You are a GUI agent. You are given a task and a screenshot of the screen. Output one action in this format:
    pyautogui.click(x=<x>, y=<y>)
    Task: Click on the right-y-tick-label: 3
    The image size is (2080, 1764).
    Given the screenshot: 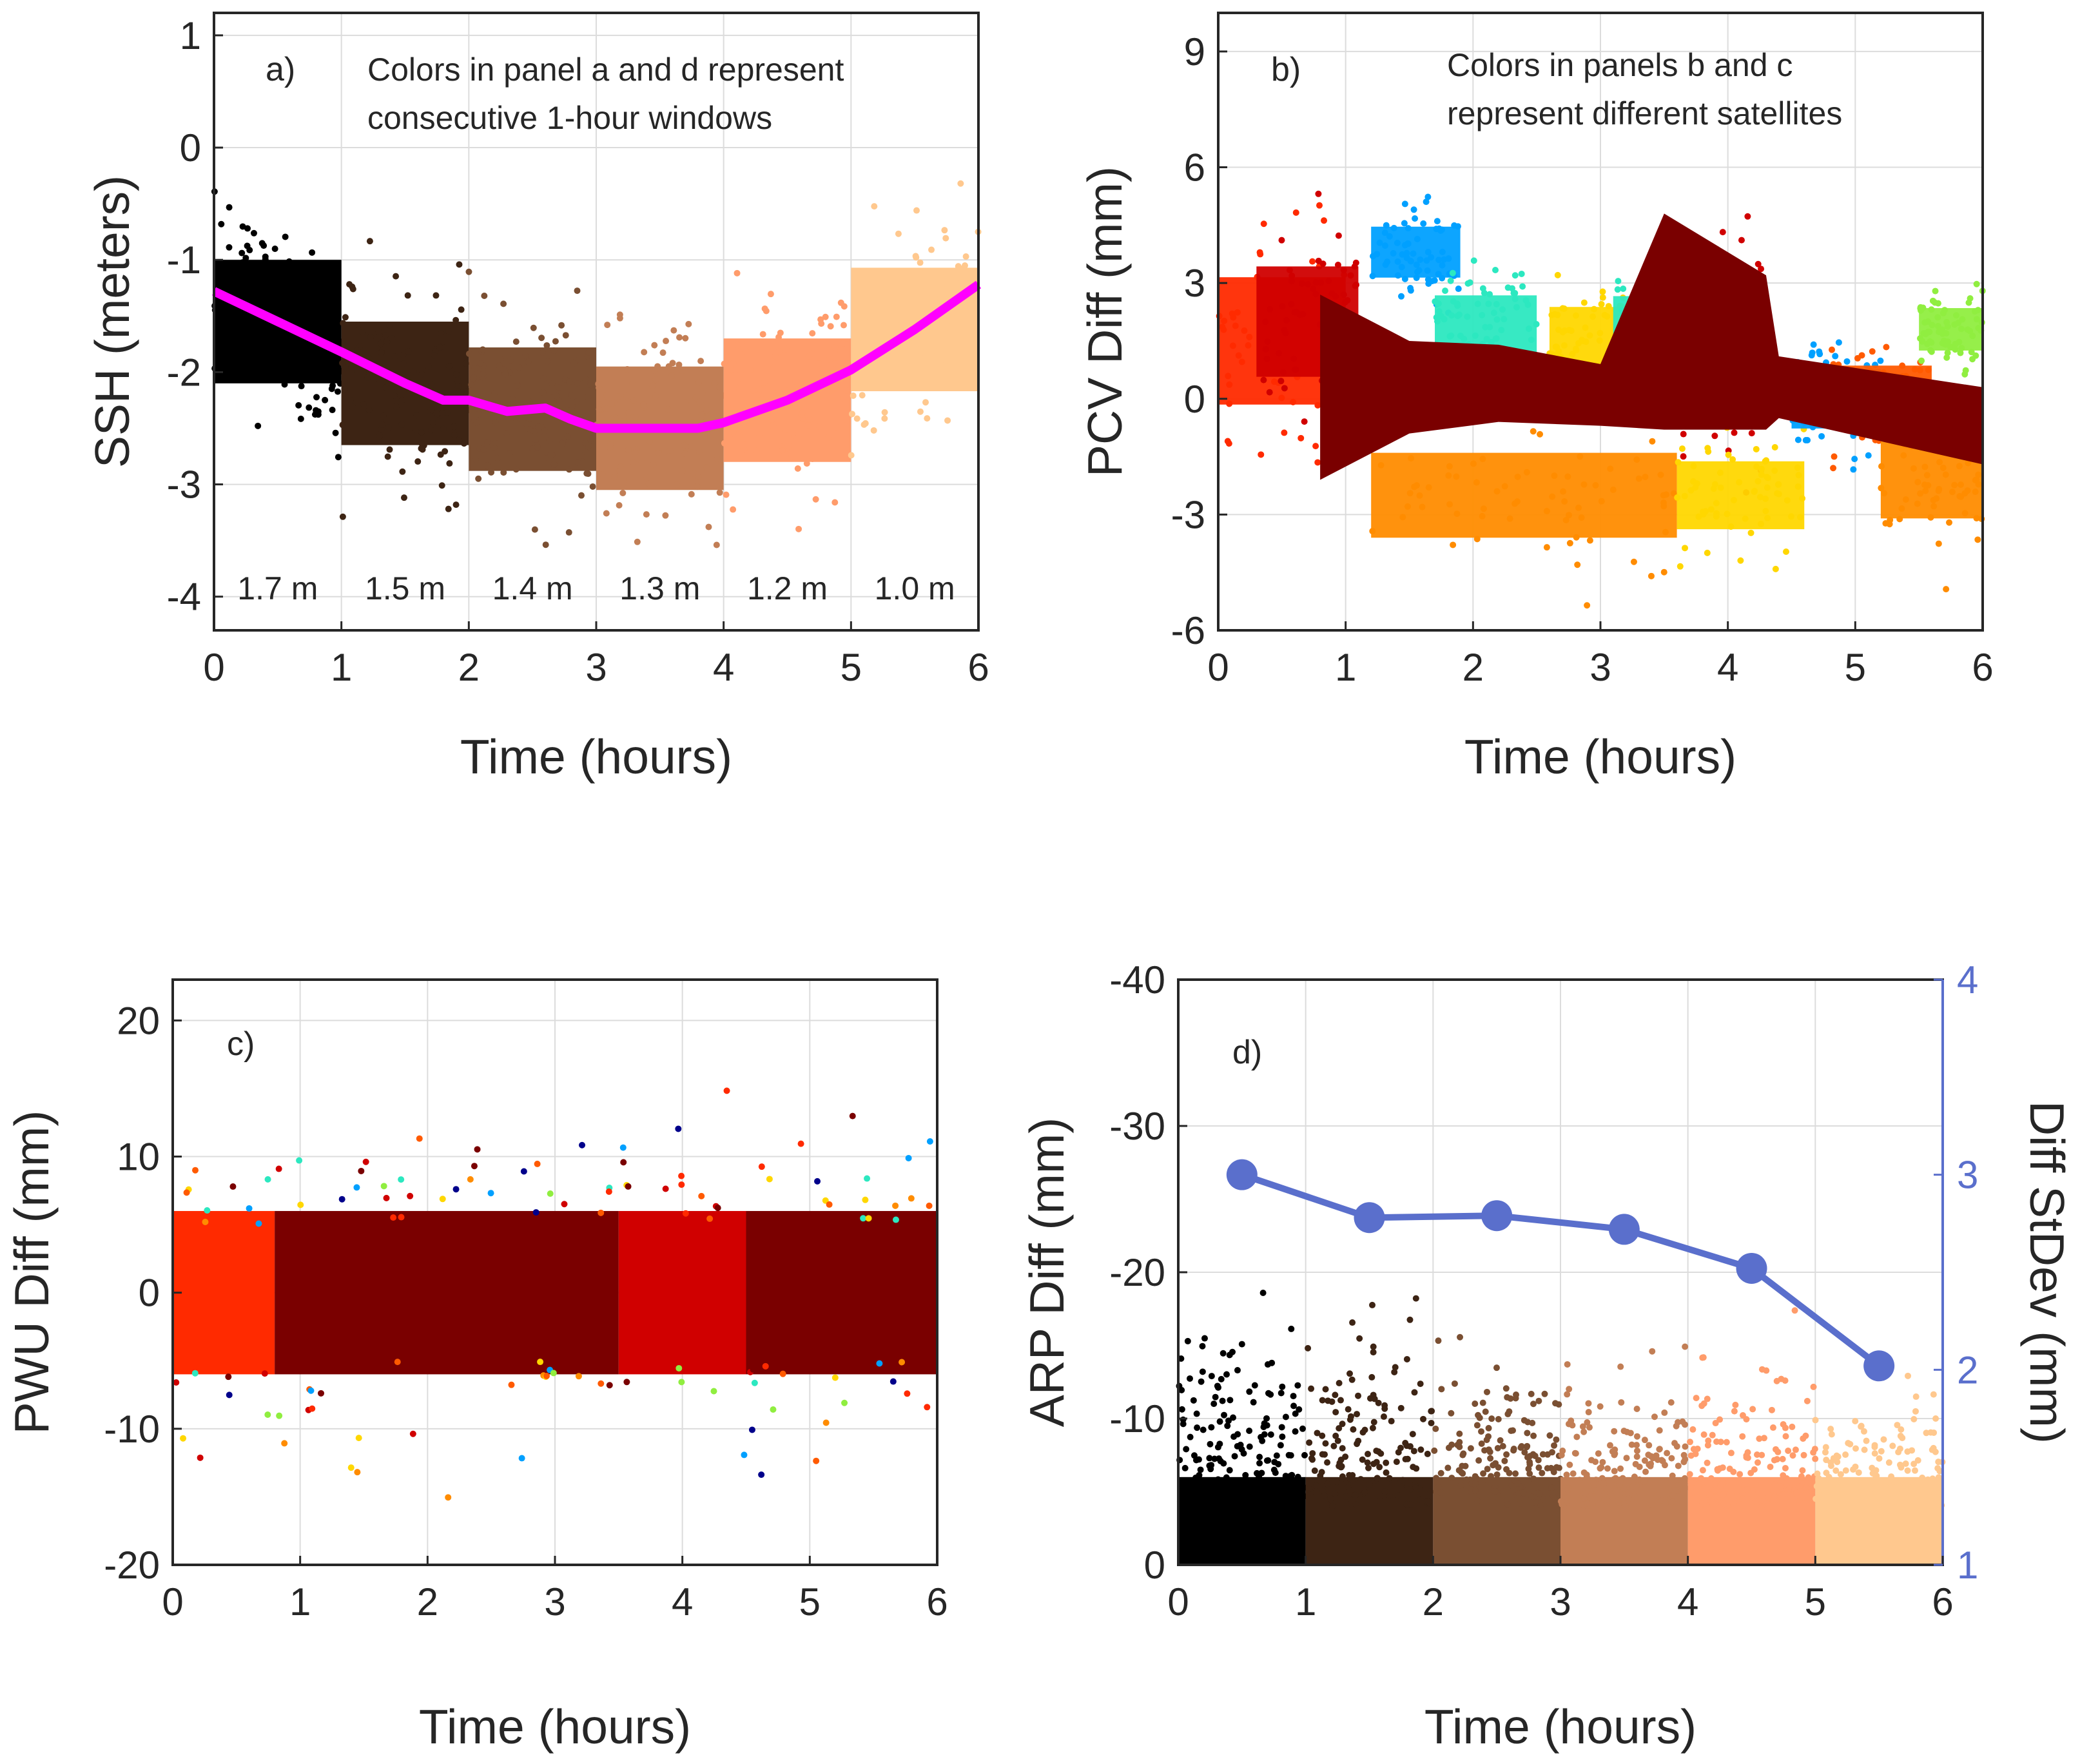 What is the action you would take?
    pyautogui.click(x=1967, y=1175)
    